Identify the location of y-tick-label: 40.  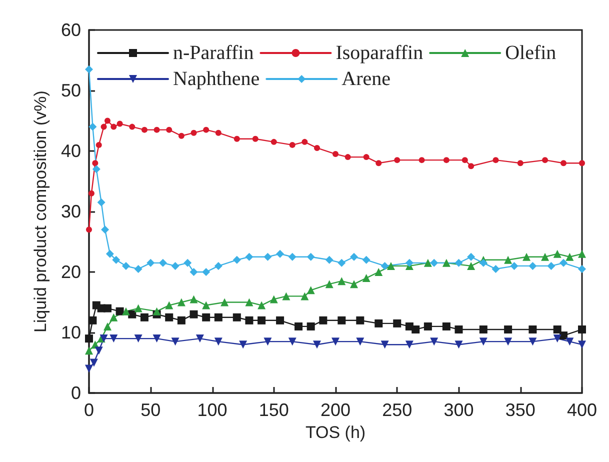
(70, 151).